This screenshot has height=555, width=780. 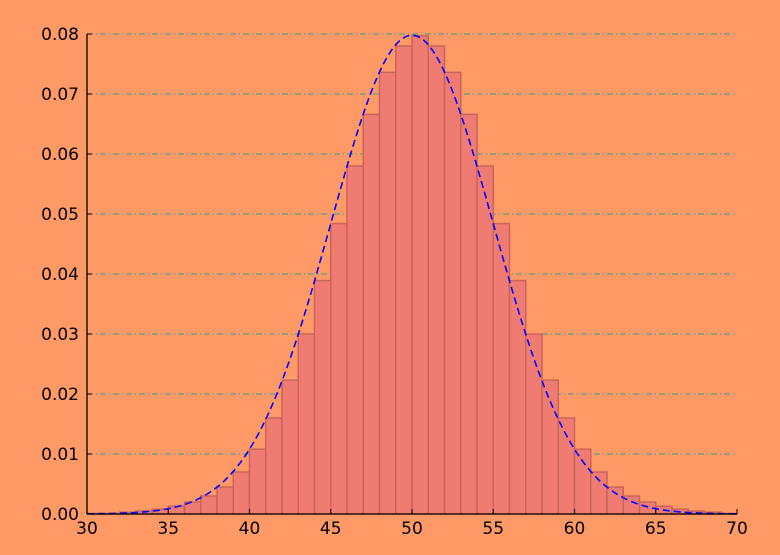 What do you see at coordinates (168, 529) in the screenshot?
I see `x-tick-label: 35` at bounding box center [168, 529].